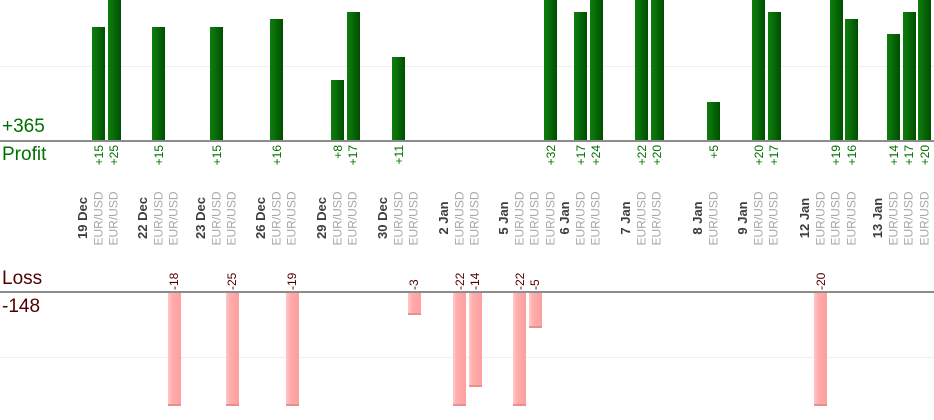 Image resolution: width=934 pixels, height=420 pixels. Describe the element at coordinates (564, 218) in the screenshot. I see `date-label: 6 Jan` at that location.